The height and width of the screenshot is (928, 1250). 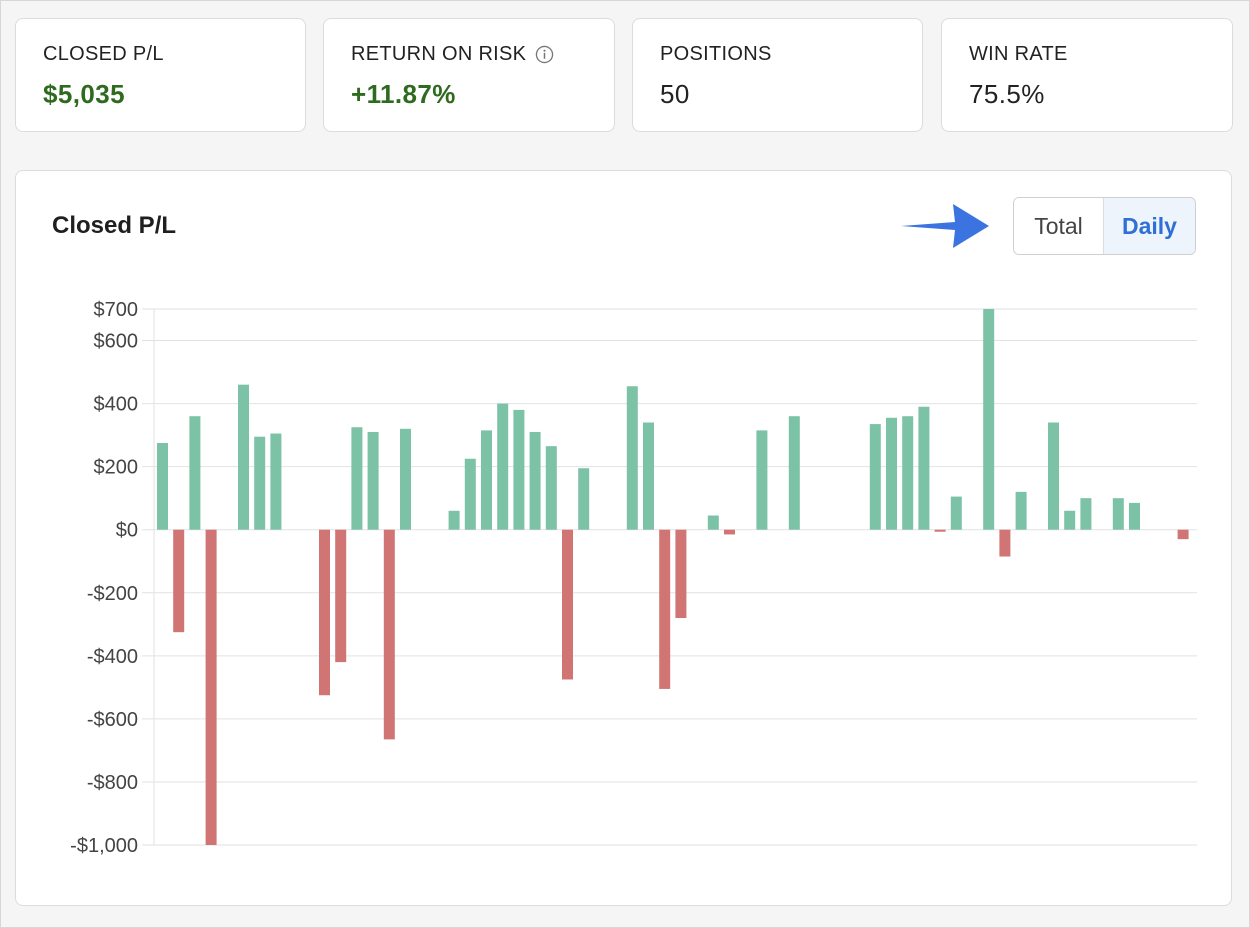 I want to click on info-icon, so click(x=544, y=54).